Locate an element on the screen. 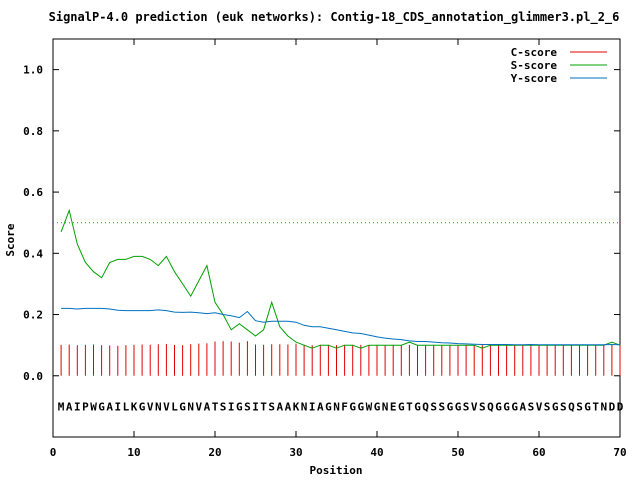 This screenshot has height=480, width=640. y-tick-label: 1.0 is located at coordinates (33, 70).